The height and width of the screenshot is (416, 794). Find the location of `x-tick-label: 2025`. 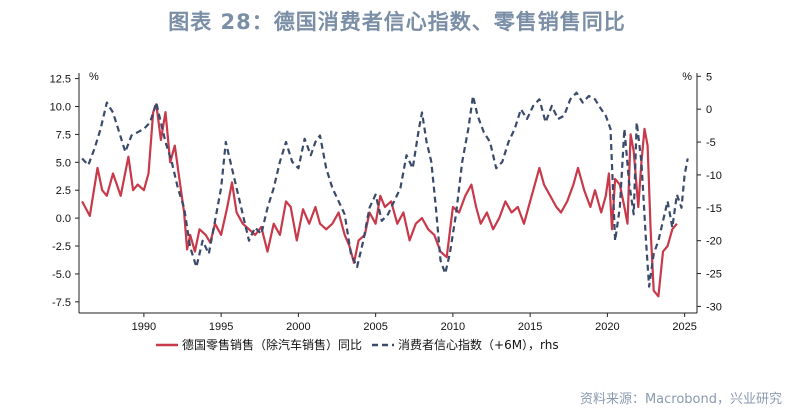

x-tick-label: 2025 is located at coordinates (684, 327).